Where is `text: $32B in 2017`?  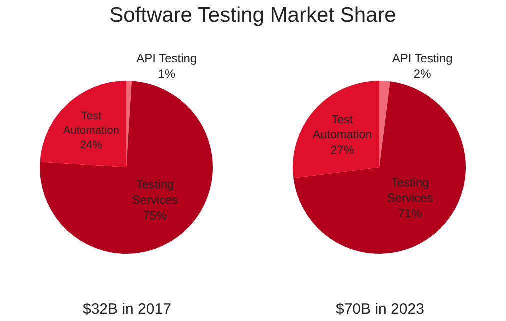
text: $32B in 2017 is located at coordinates (127, 309).